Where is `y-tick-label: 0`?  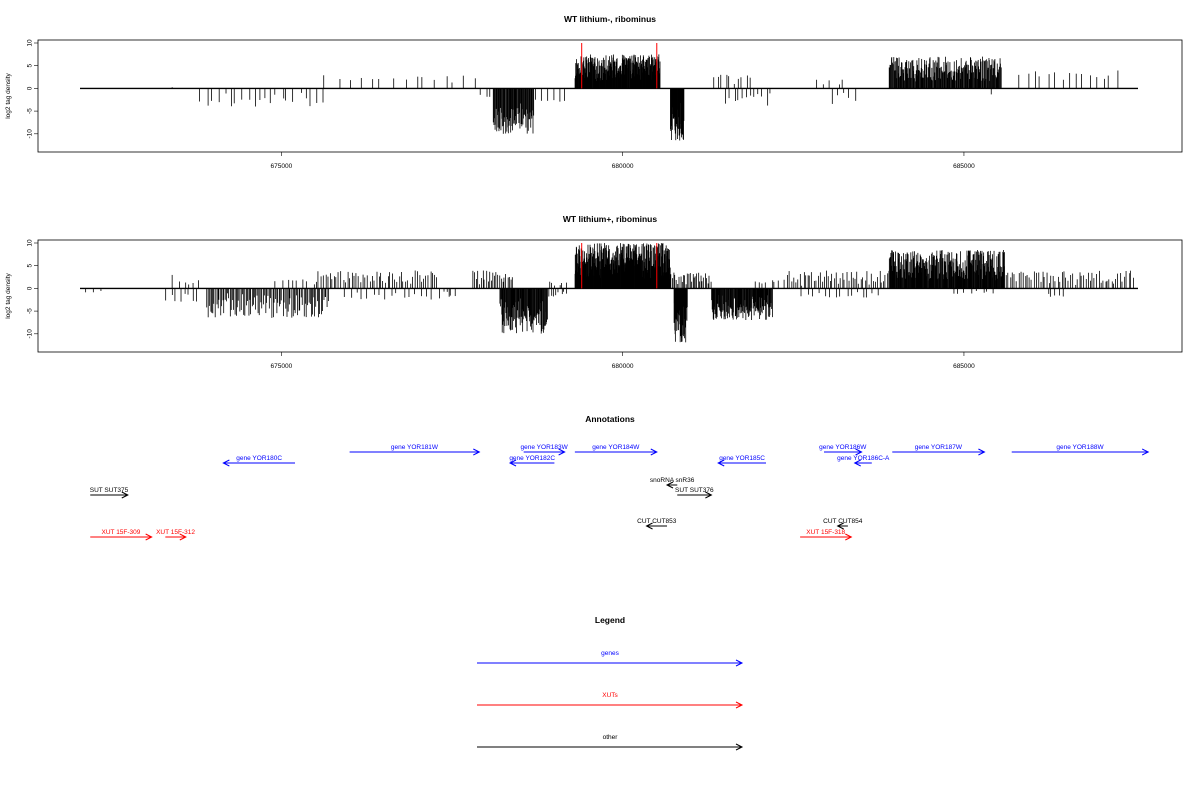 y-tick-label: 0 is located at coordinates (30, 288).